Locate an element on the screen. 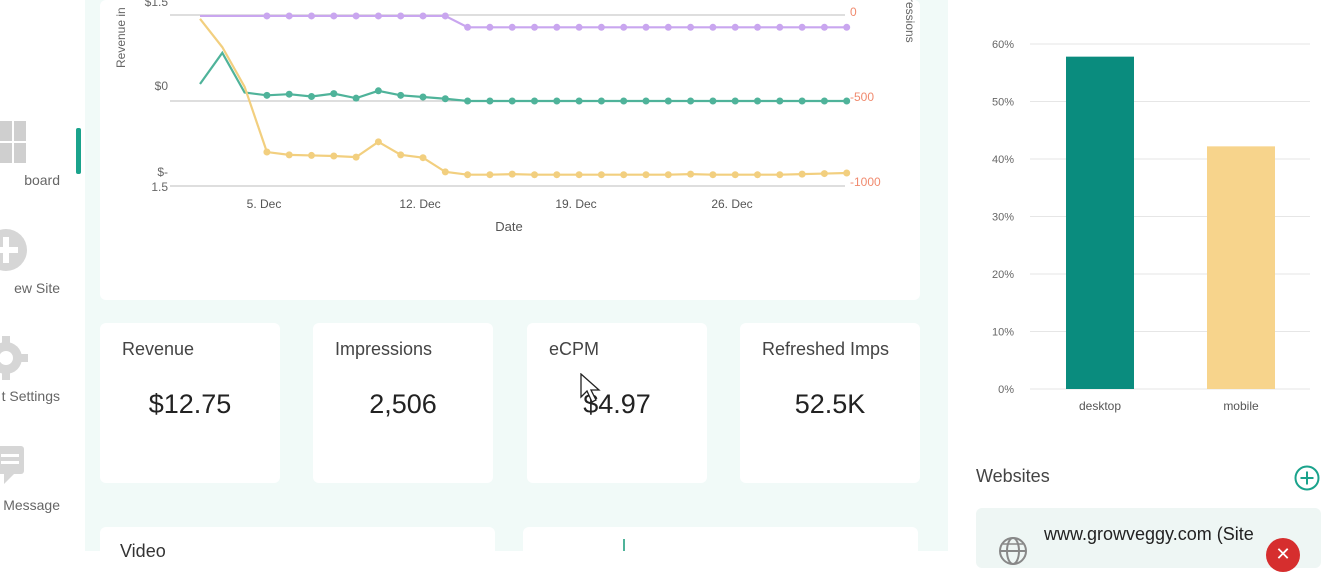 The image size is (1332, 572). message-icon is located at coordinates (12, 465).